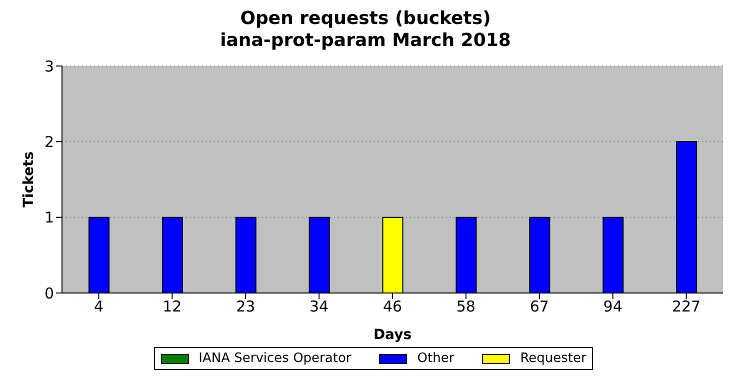 The height and width of the screenshot is (378, 731). What do you see at coordinates (686, 307) in the screenshot?
I see `x-tick-label: 227` at bounding box center [686, 307].